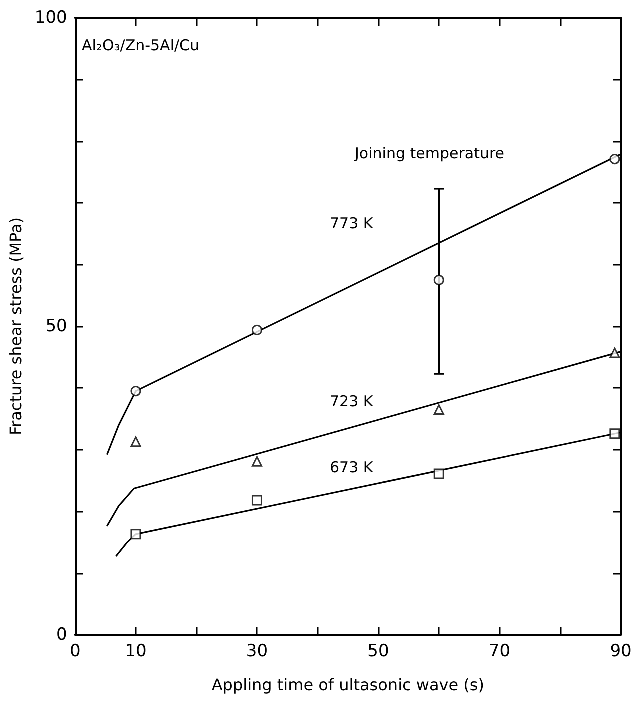  What do you see at coordinates (499, 652) in the screenshot?
I see `x-tick-label: 70` at bounding box center [499, 652].